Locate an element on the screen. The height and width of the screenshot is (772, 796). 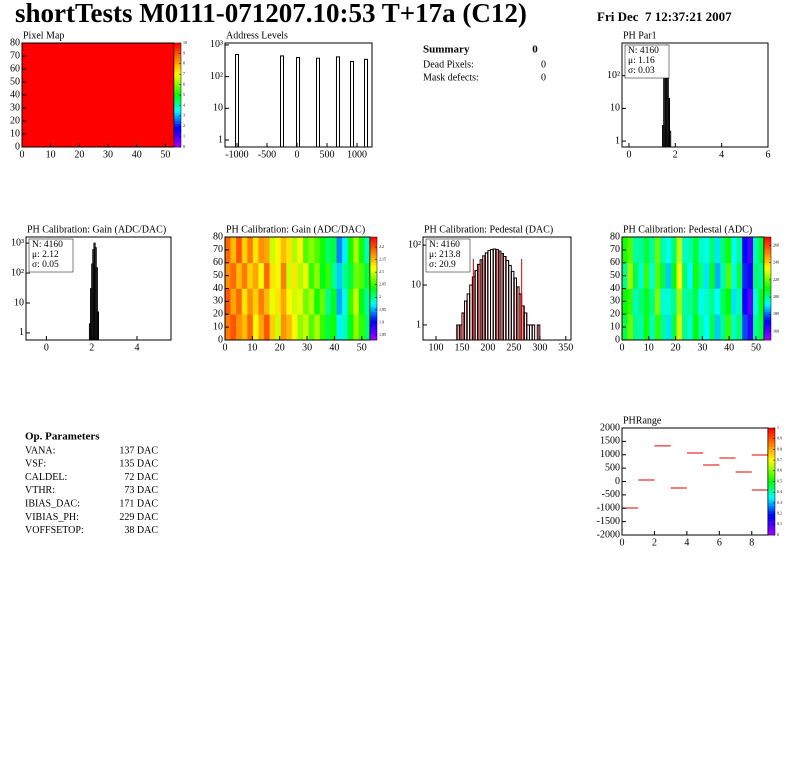
stats-text: N: 4160 is located at coordinates (444, 245).